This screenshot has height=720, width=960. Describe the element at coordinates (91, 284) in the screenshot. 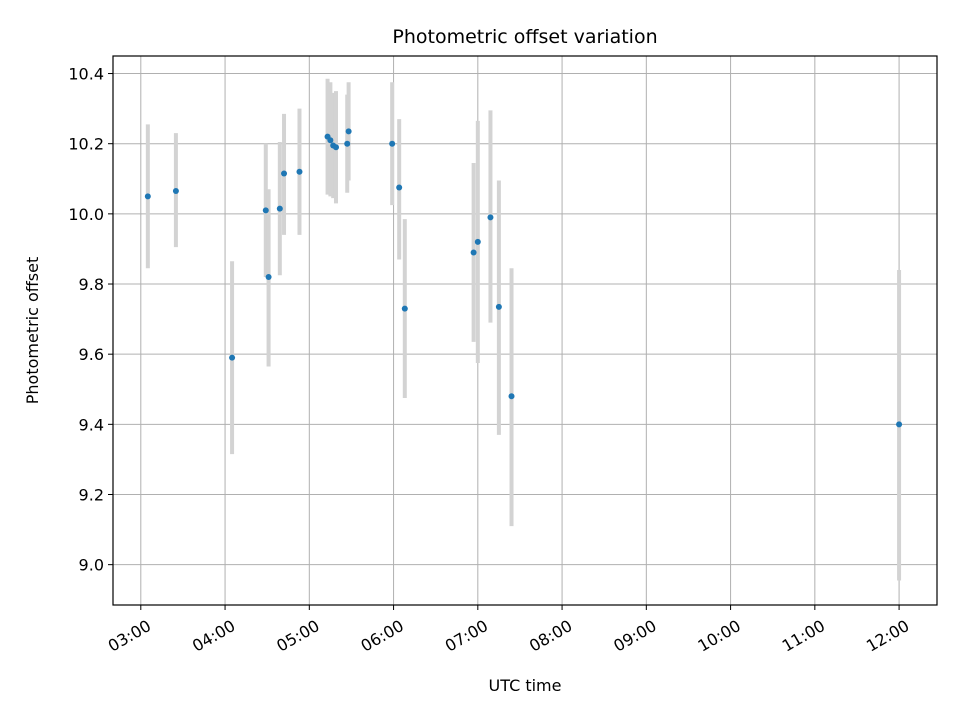

I see `y-tick-label: 9.8` at that location.